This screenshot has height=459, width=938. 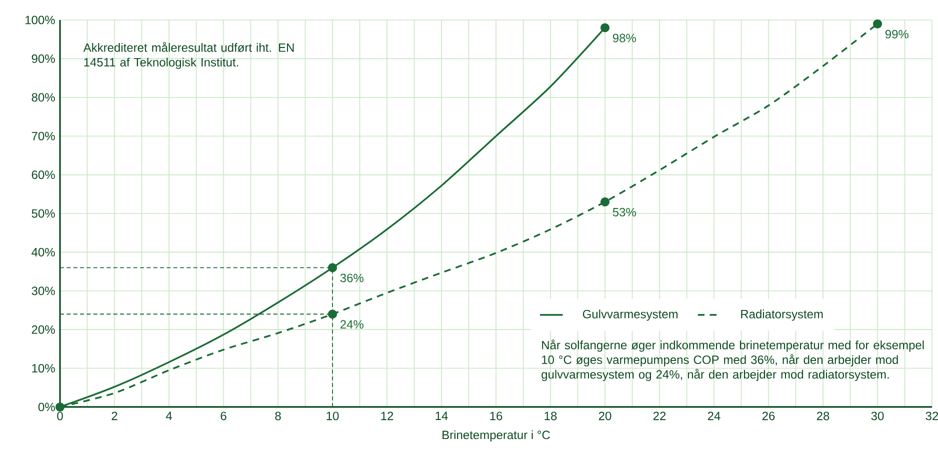 I want to click on annotation: Akkrediteret måleresultat udført iht. EN 14511 af Teknologisk Institut., so click(x=188, y=55).